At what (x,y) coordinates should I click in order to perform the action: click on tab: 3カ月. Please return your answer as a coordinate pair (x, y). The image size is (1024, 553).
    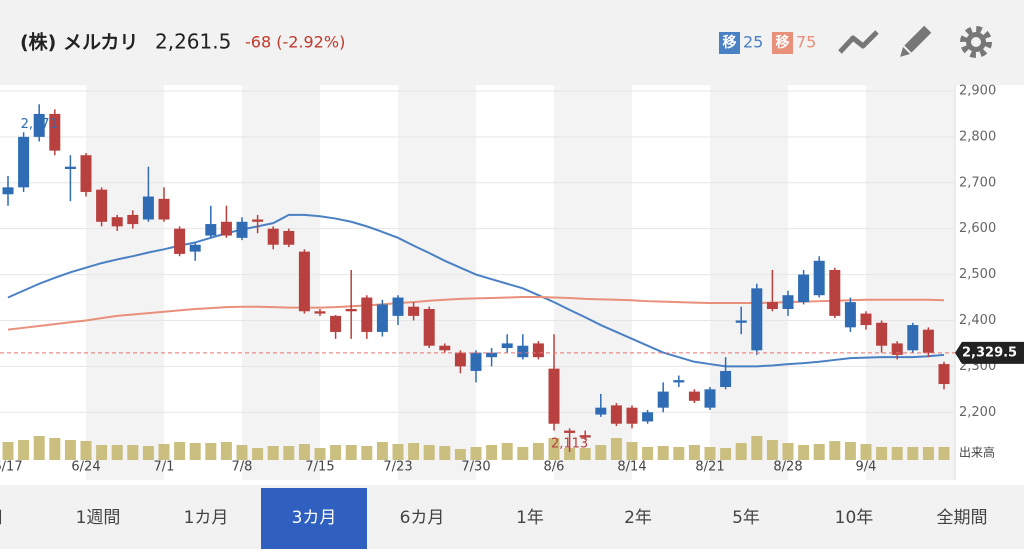
    Looking at the image, I should click on (314, 518).